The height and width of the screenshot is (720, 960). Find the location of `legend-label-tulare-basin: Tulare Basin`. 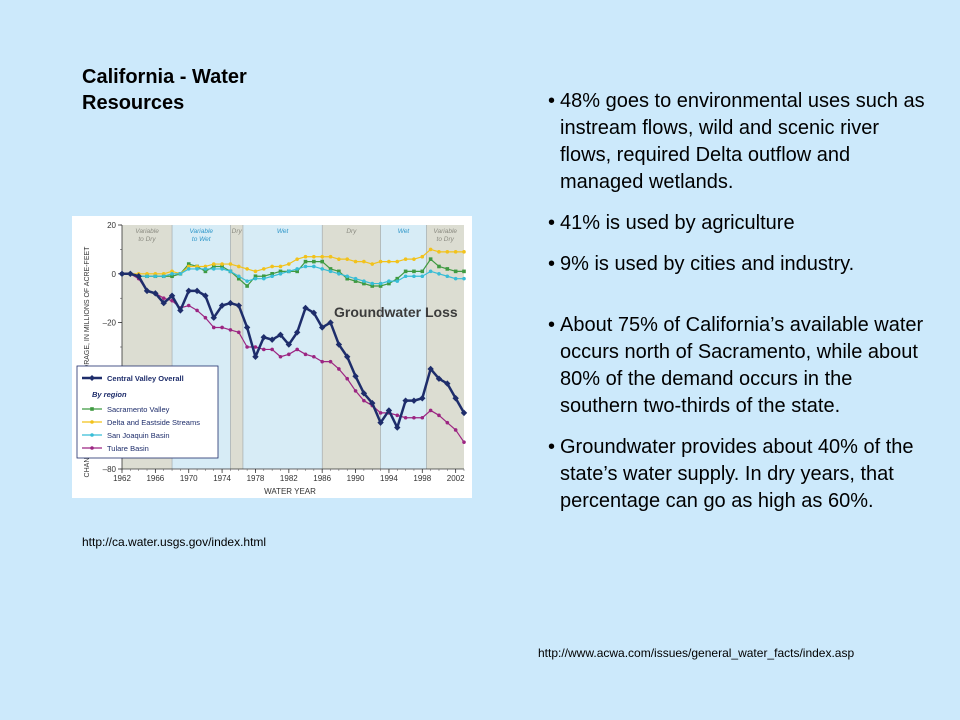

legend-label-tulare-basin: Tulare Basin is located at coordinates (128, 448).